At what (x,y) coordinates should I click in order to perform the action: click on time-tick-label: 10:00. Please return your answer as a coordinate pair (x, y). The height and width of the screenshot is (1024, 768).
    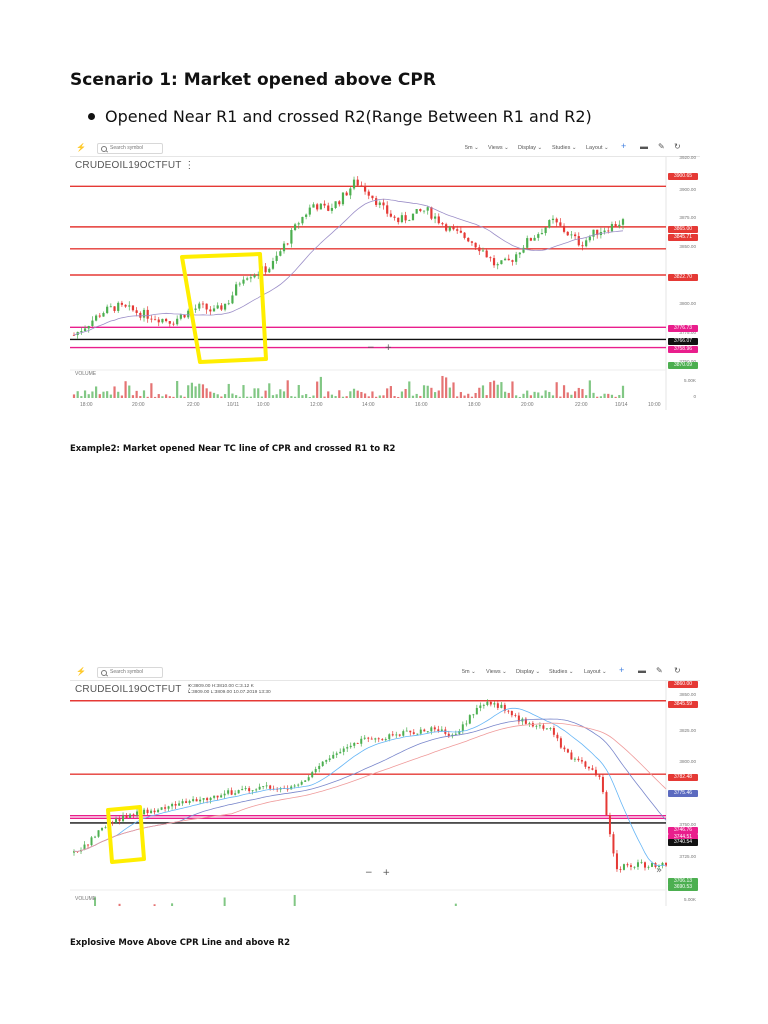
    Looking at the image, I should click on (654, 405).